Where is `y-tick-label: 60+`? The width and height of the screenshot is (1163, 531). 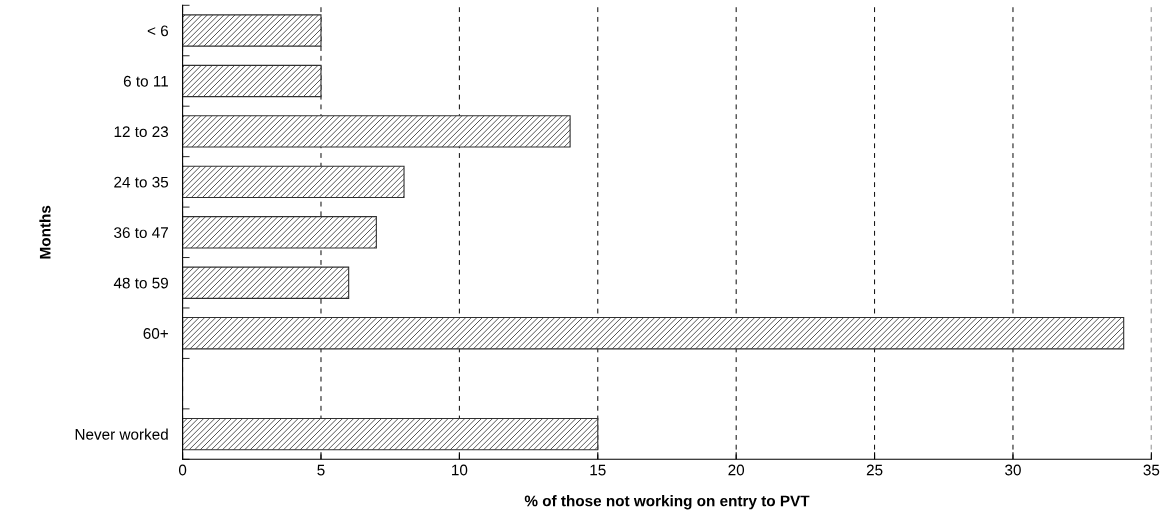
y-tick-label: 60+ is located at coordinates (155, 333).